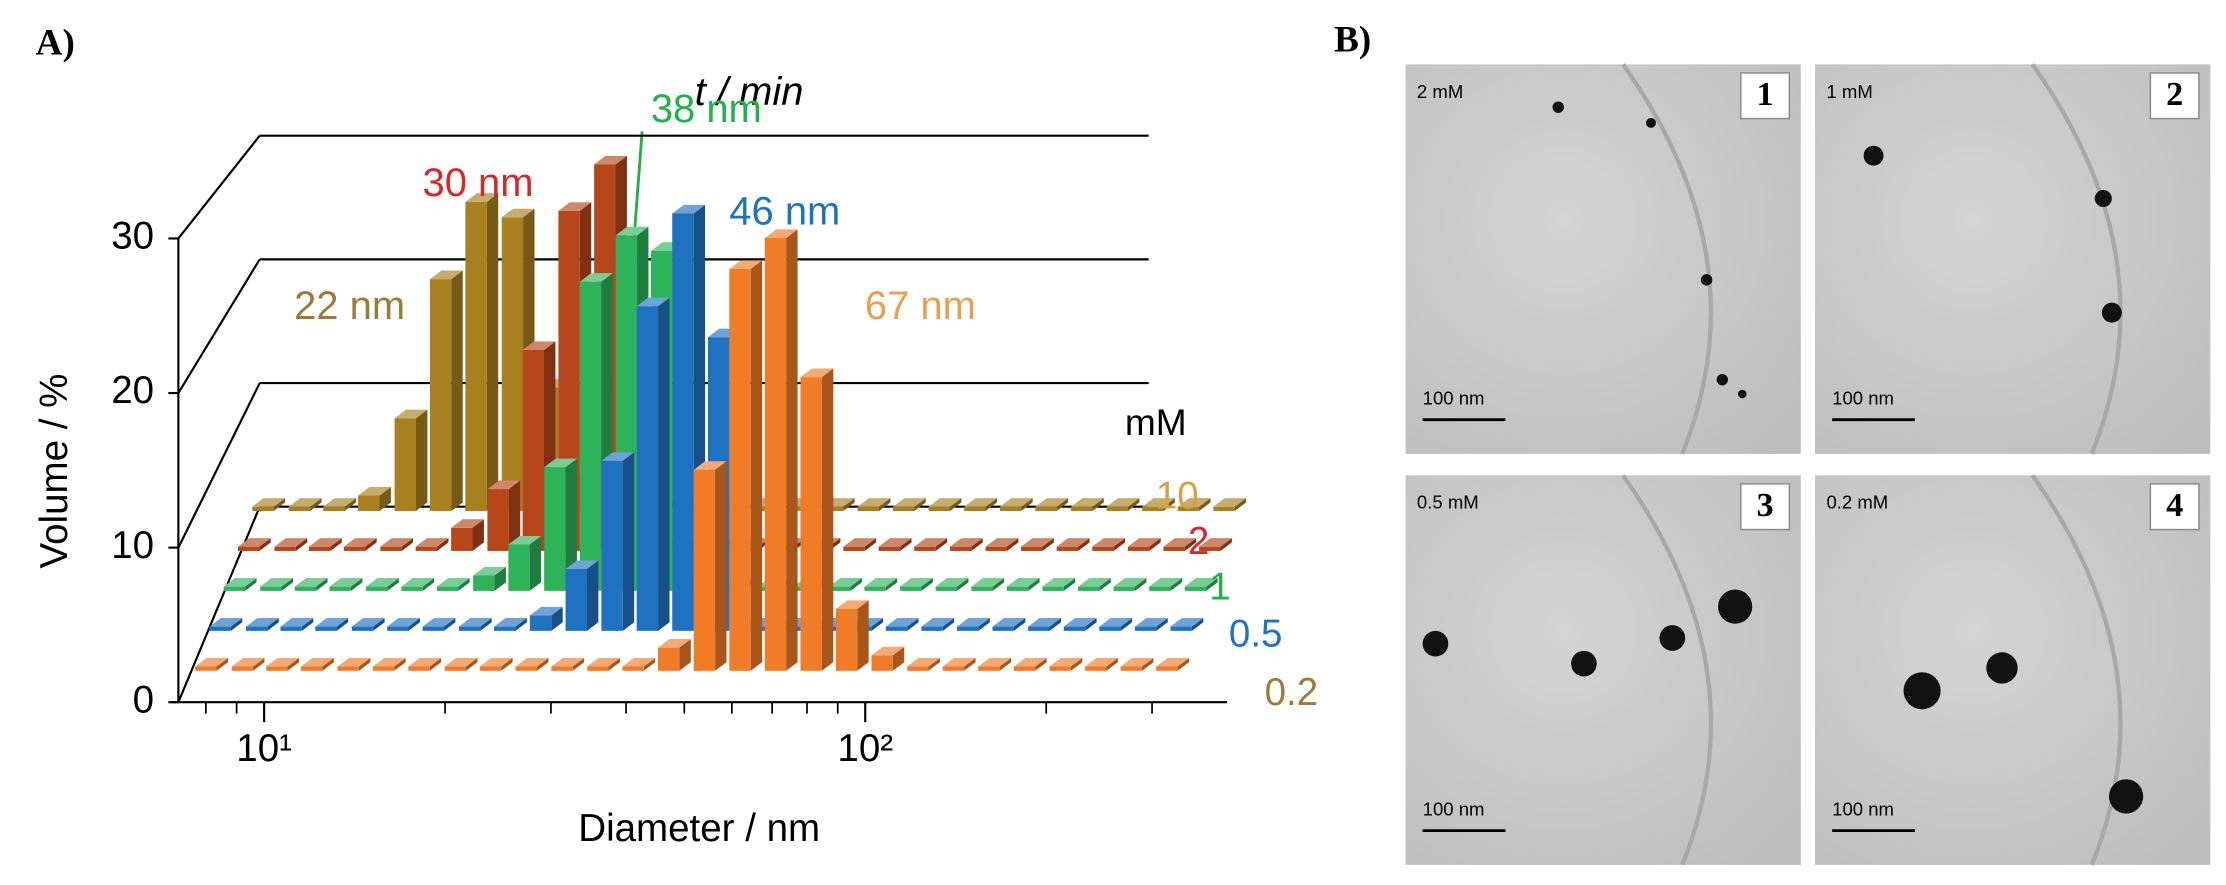  What do you see at coordinates (1177, 495) in the screenshot?
I see `legend-label: 10` at bounding box center [1177, 495].